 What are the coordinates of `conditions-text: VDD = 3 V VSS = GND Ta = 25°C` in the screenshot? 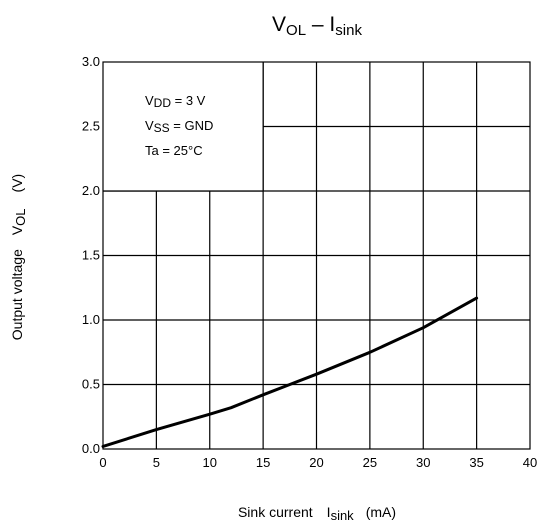 It's located at (179, 125).